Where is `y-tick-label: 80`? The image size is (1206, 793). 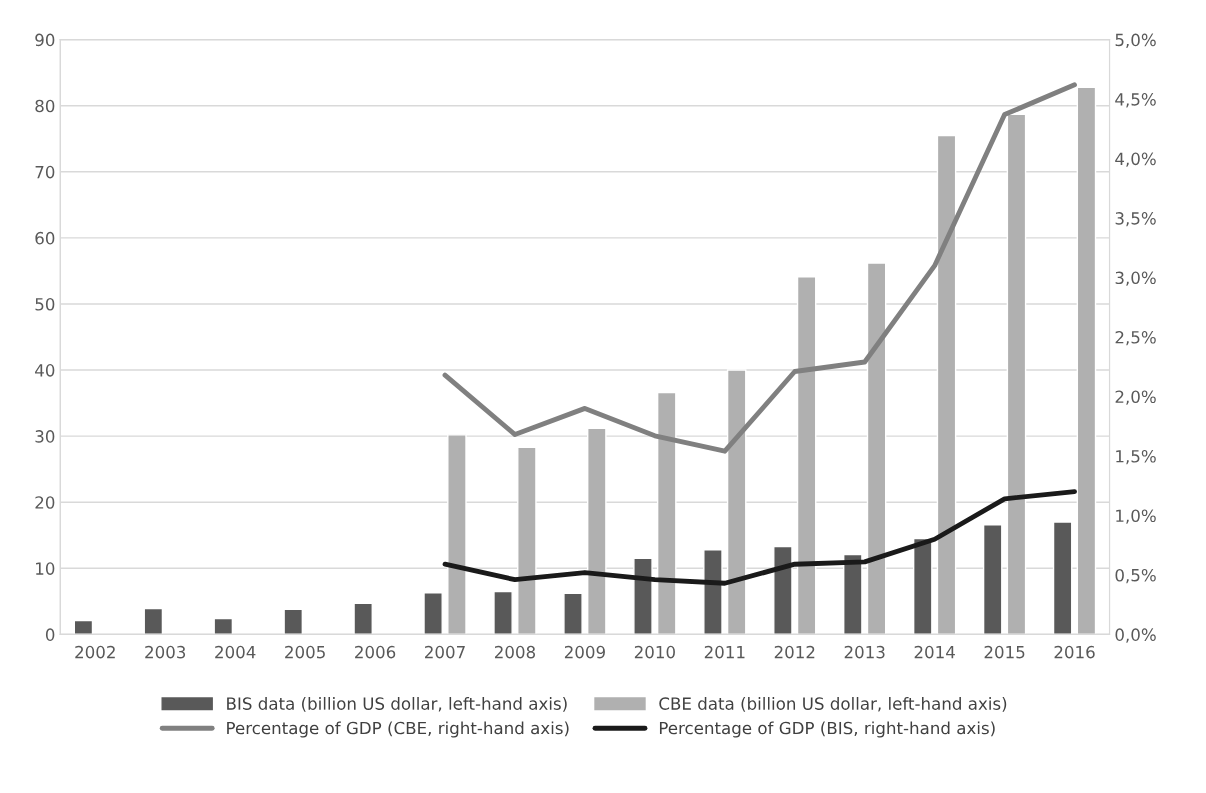
y-tick-label: 80 is located at coordinates (45, 106).